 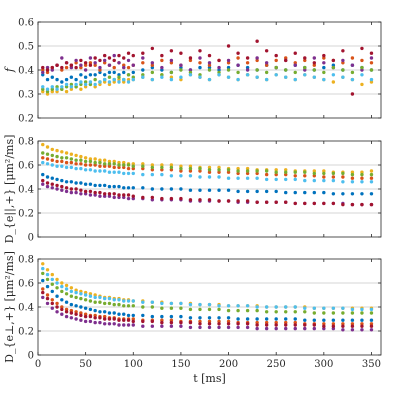 What do you see at coordinates (323, 364) in the screenshot?
I see `x-tick-label: 300` at bounding box center [323, 364].